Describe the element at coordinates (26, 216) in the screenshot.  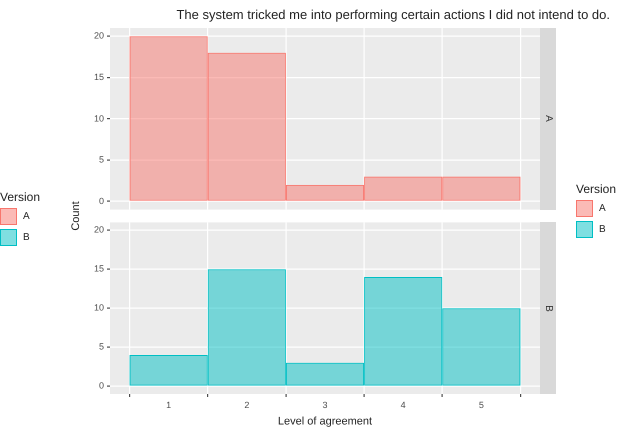
I see `legend-label: A` at that location.